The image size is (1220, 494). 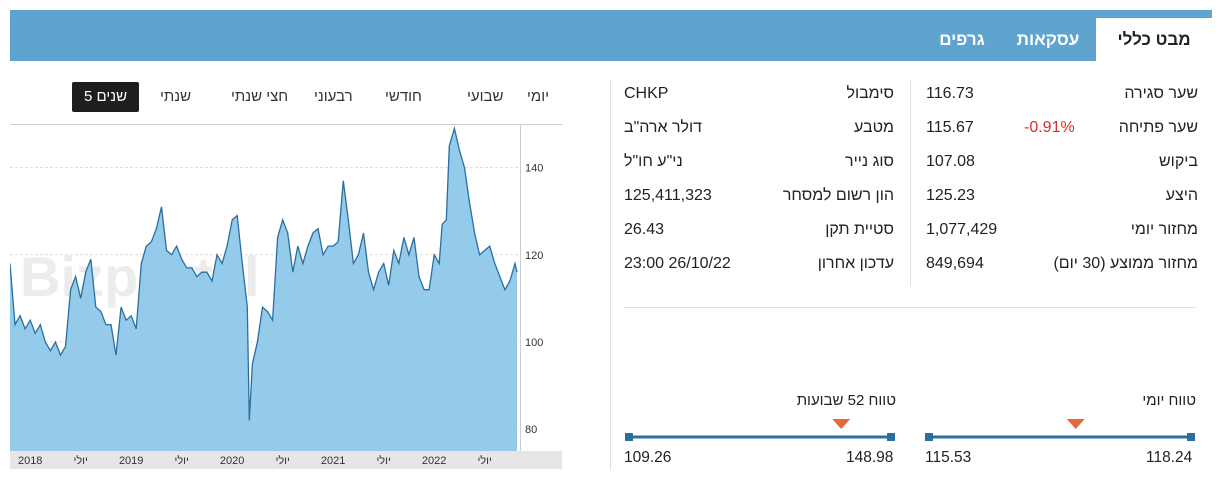 What do you see at coordinates (846, 400) in the screenshot?
I see `range-52-title: טווח 52 שבועות` at bounding box center [846, 400].